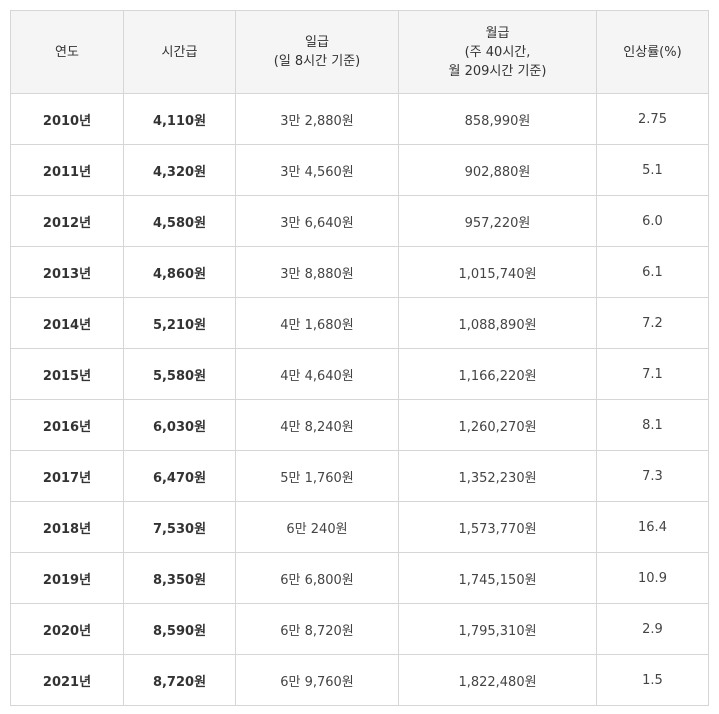 This screenshot has width=719, height=714. I want to click on cell-year: 2018년, so click(67, 527).